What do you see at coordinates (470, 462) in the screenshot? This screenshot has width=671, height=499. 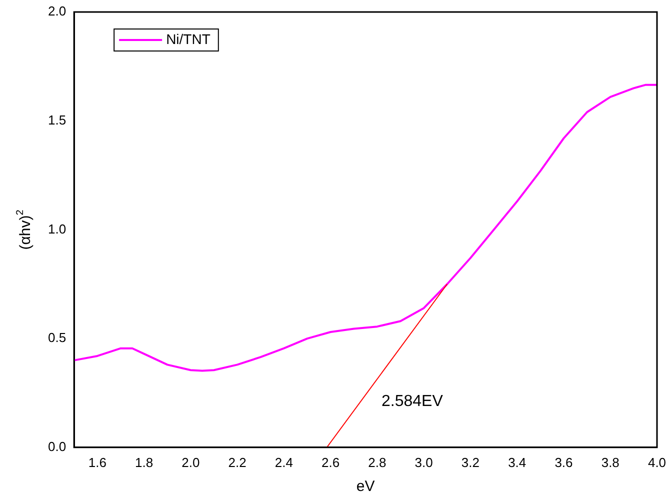 I see `x-tick-label: 3.2` at bounding box center [470, 462].